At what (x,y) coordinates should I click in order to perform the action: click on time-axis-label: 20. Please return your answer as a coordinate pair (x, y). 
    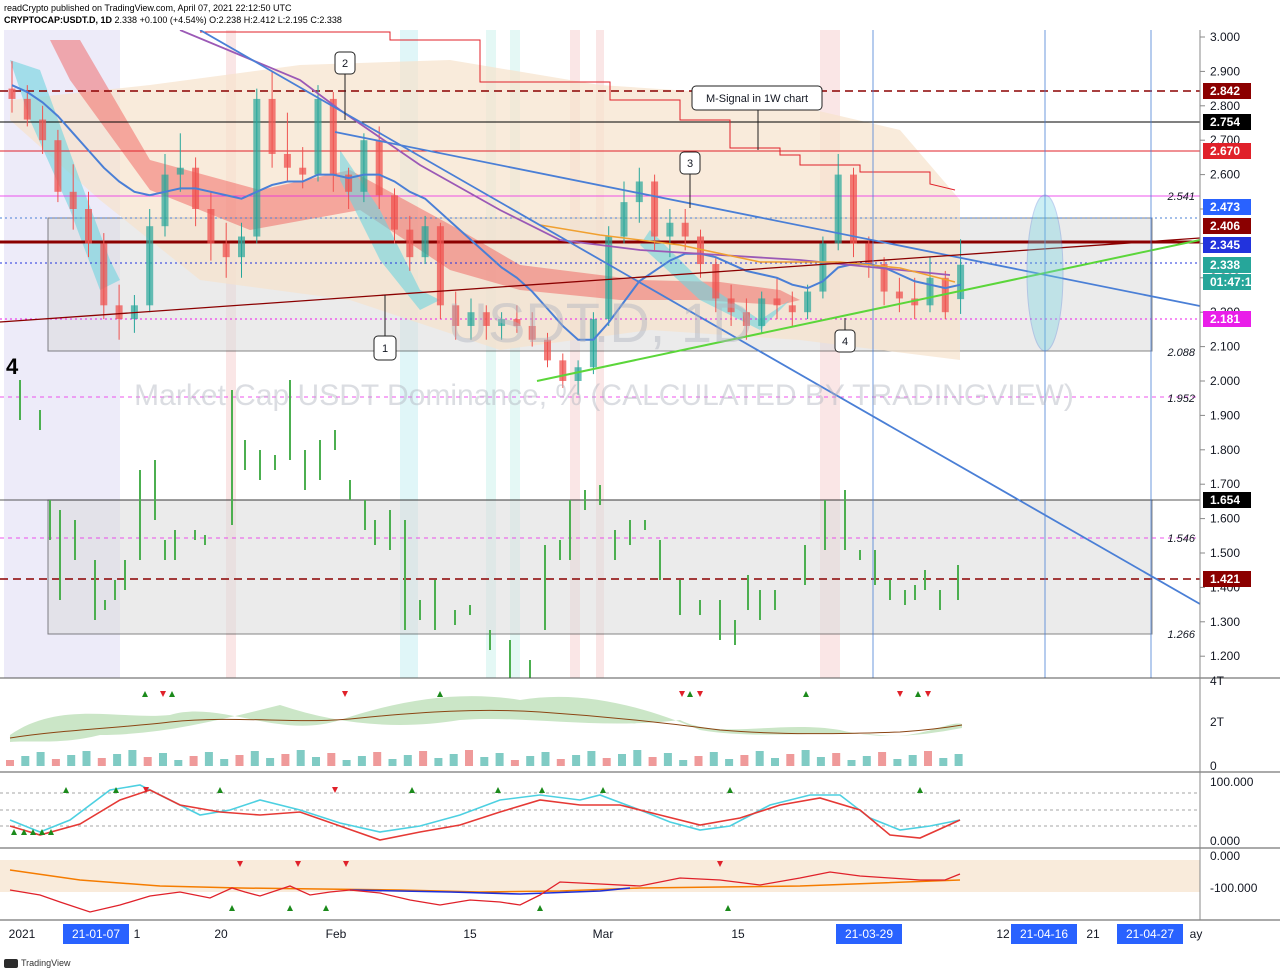
    Looking at the image, I should click on (221, 934).